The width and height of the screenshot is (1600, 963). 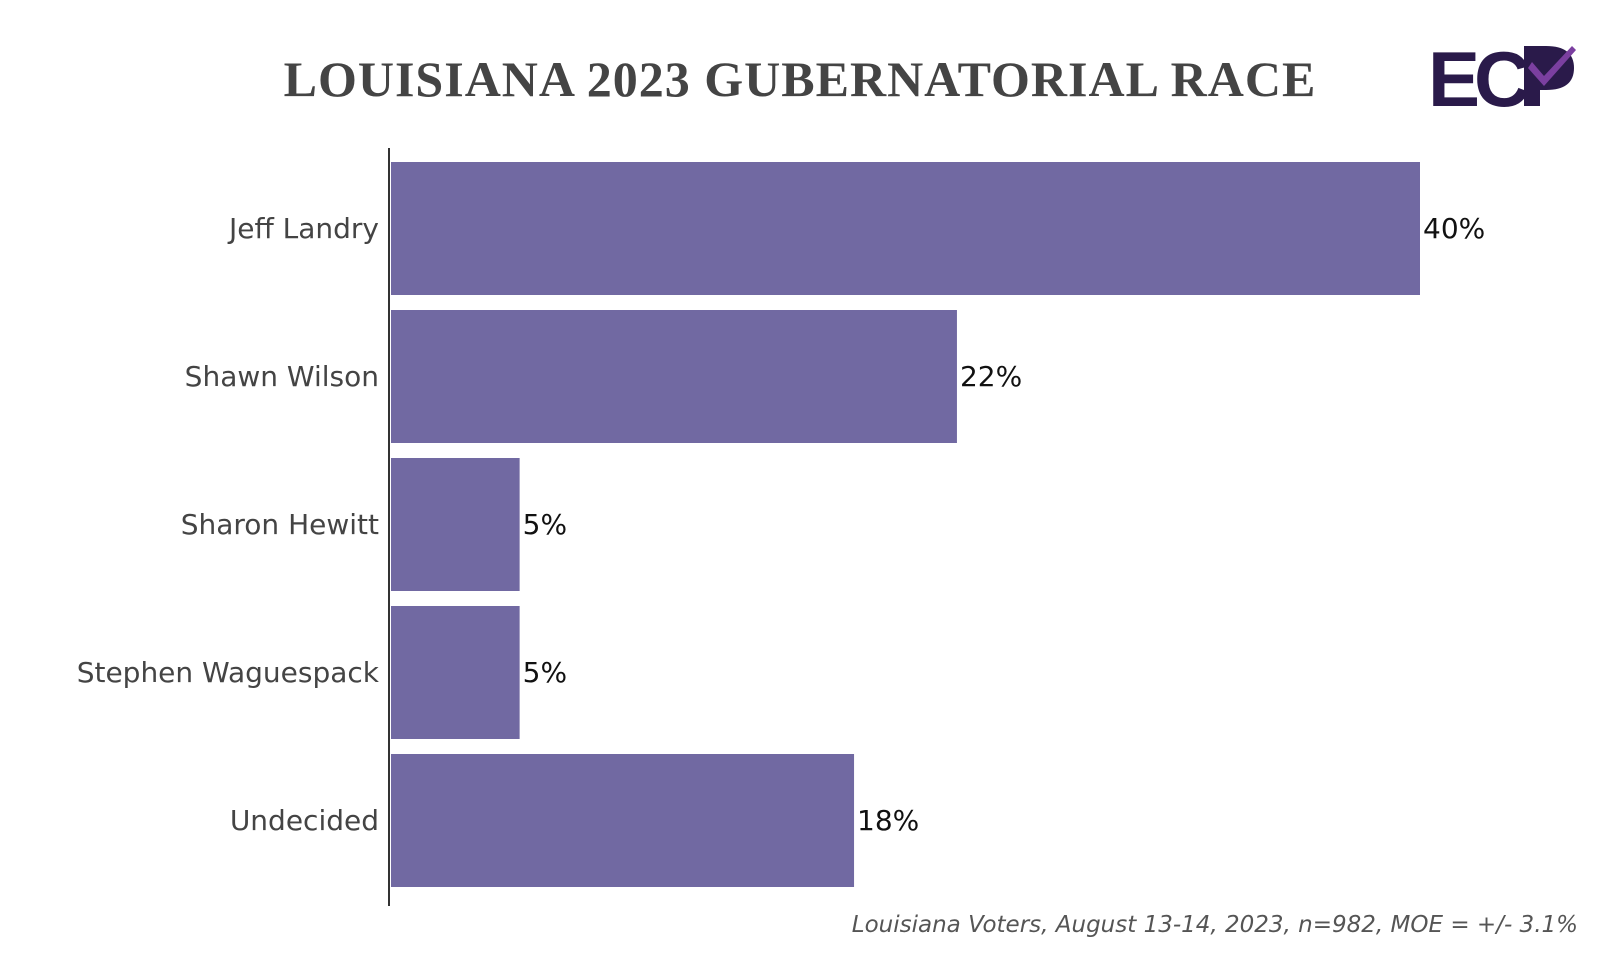 I want to click on chart-title: LOUISIANA 2023 GUBERNATORIAL RACE, so click(x=800, y=79).